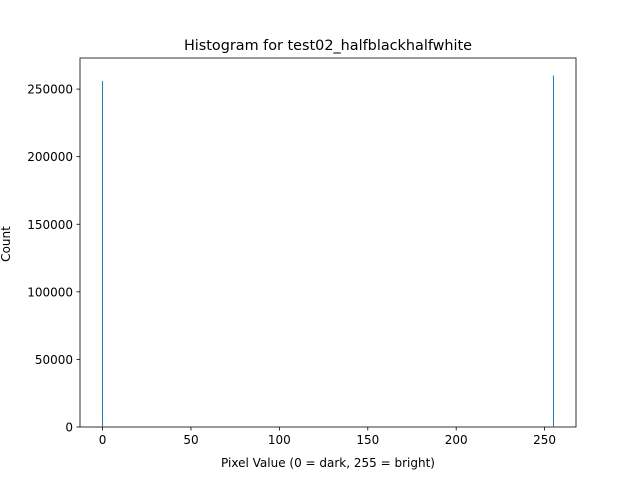 This screenshot has height=484, width=640. What do you see at coordinates (190, 440) in the screenshot?
I see `x-tick-label: 50` at bounding box center [190, 440].